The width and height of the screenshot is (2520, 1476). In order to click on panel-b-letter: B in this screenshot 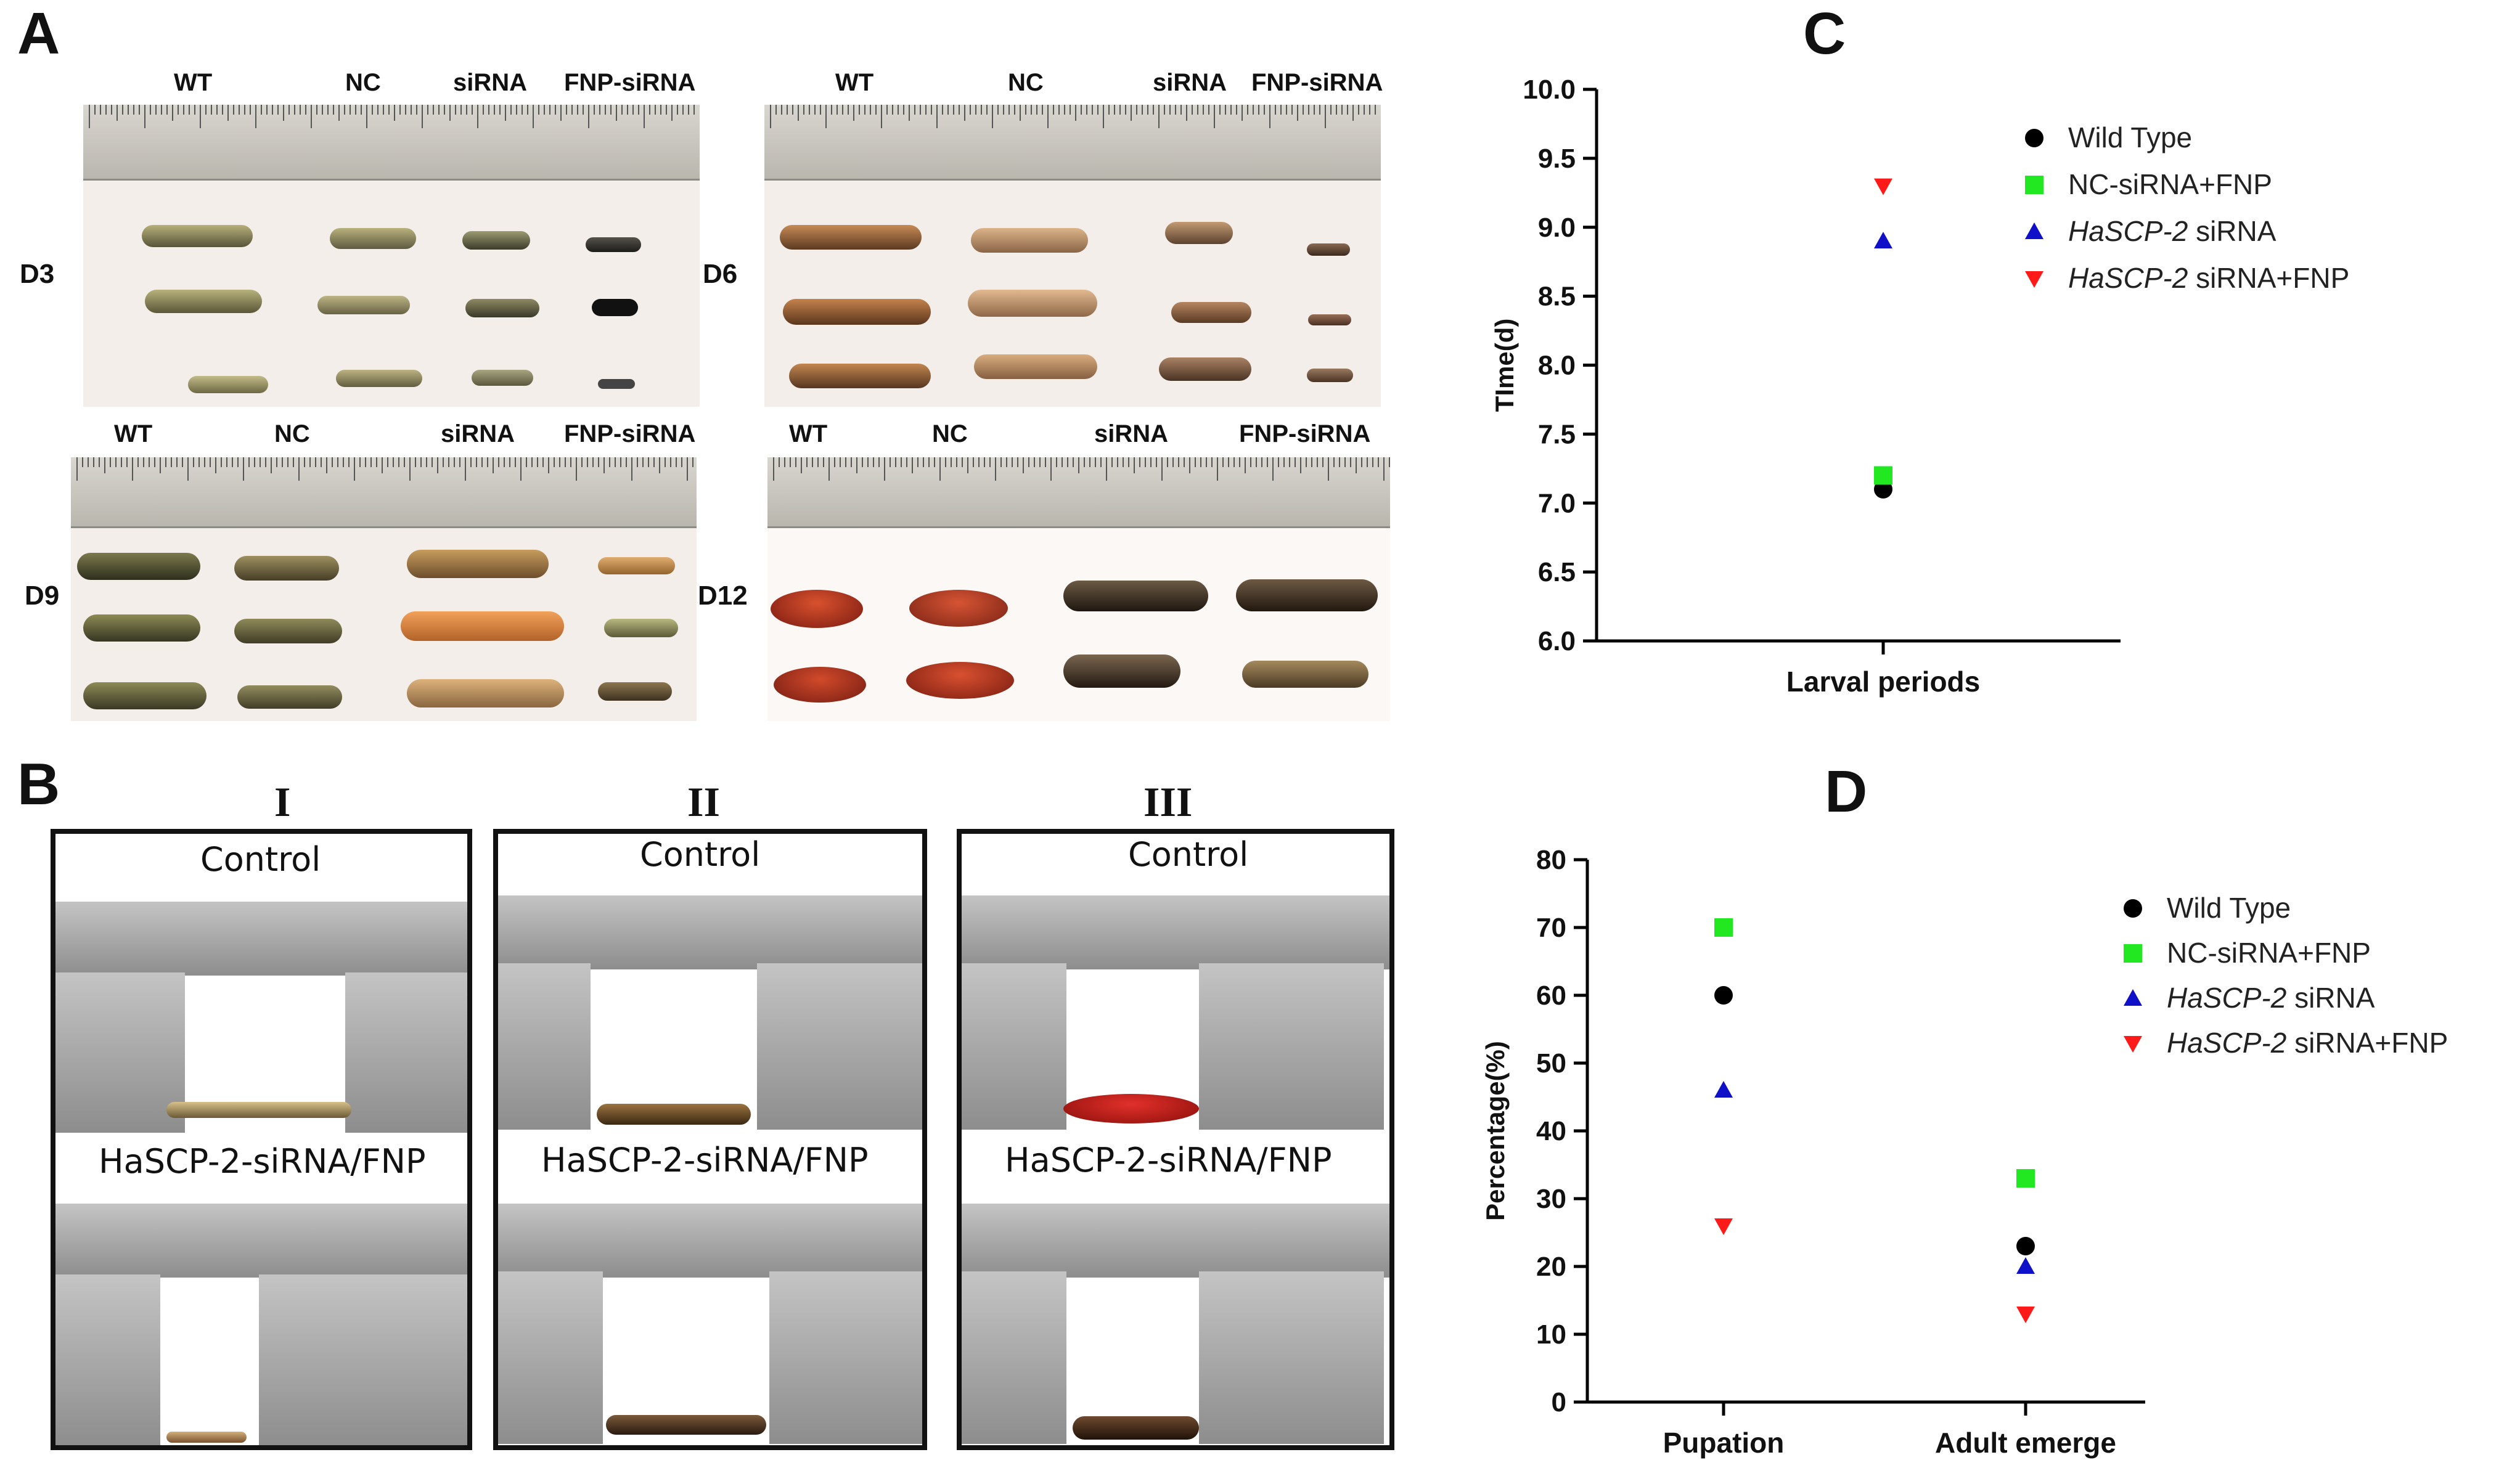, I will do `click(38, 784)`.